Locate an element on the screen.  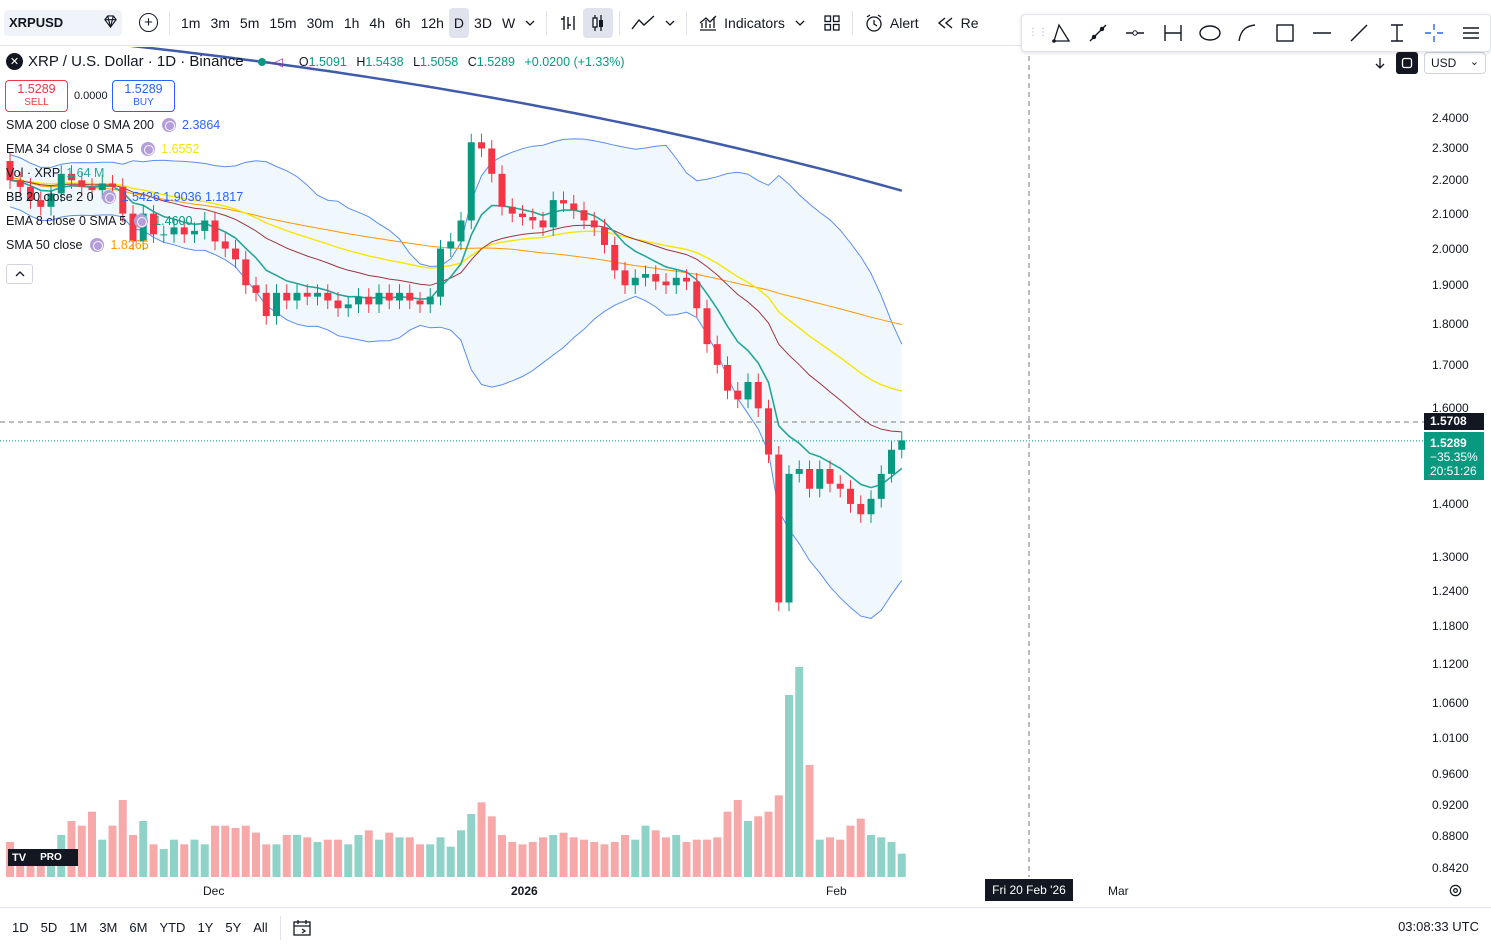
line-chart-icon is located at coordinates (643, 21).